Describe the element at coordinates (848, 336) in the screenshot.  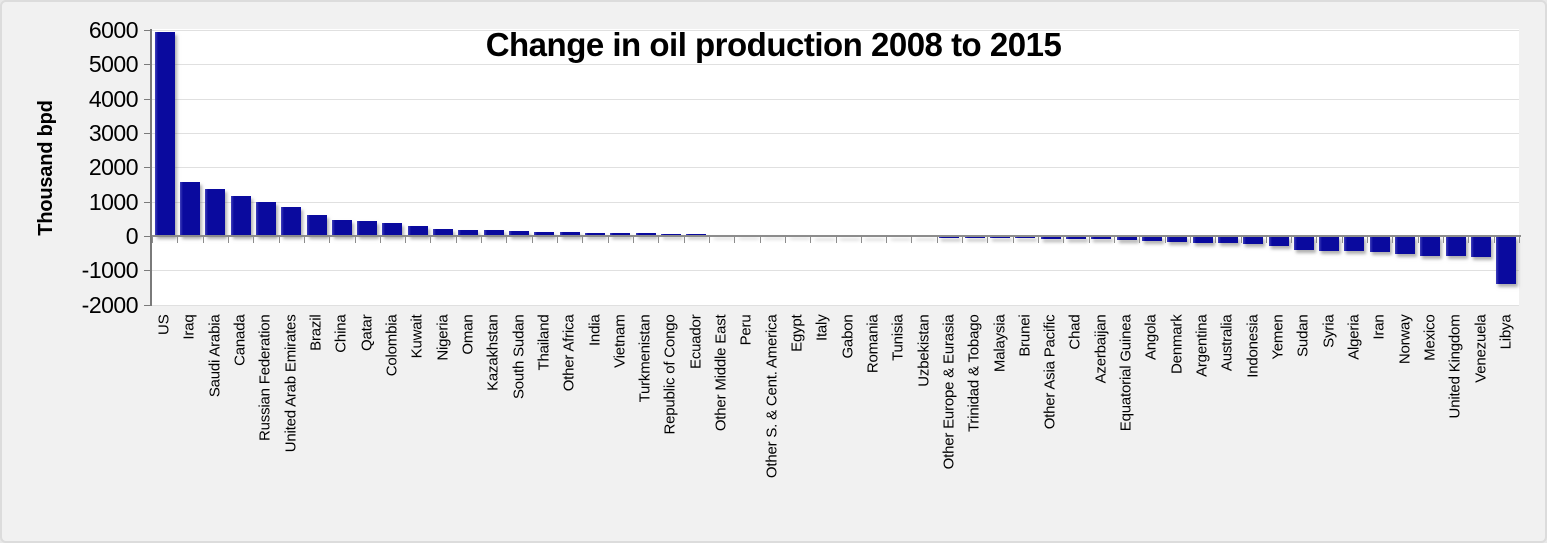
I see `x-axis-category-label: Gabon` at that location.